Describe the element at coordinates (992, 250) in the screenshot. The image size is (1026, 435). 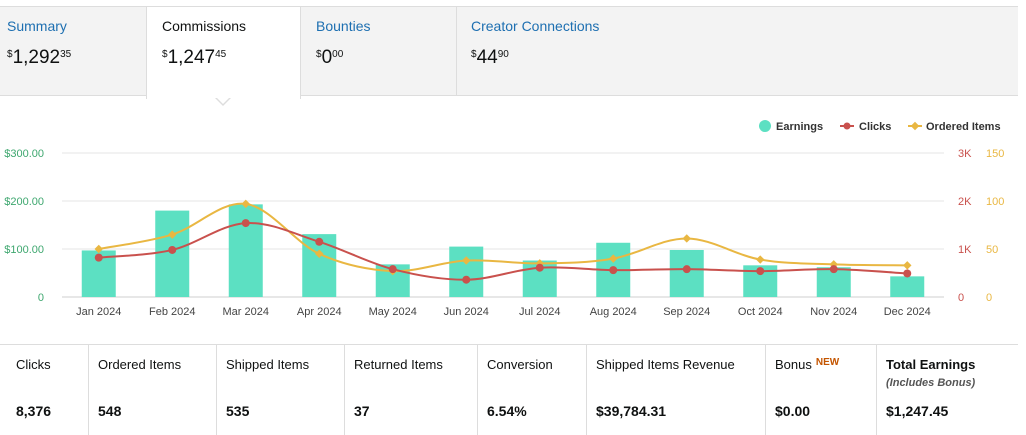
I see `ordered-tick-label: 50` at that location.